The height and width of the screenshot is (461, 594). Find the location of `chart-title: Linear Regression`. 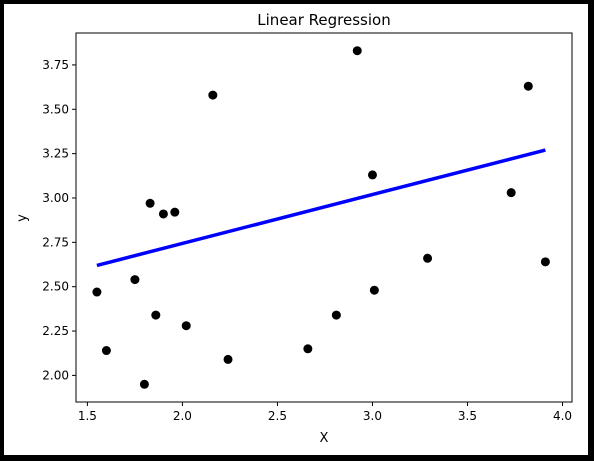

chart-title: Linear Regression is located at coordinates (323, 20).